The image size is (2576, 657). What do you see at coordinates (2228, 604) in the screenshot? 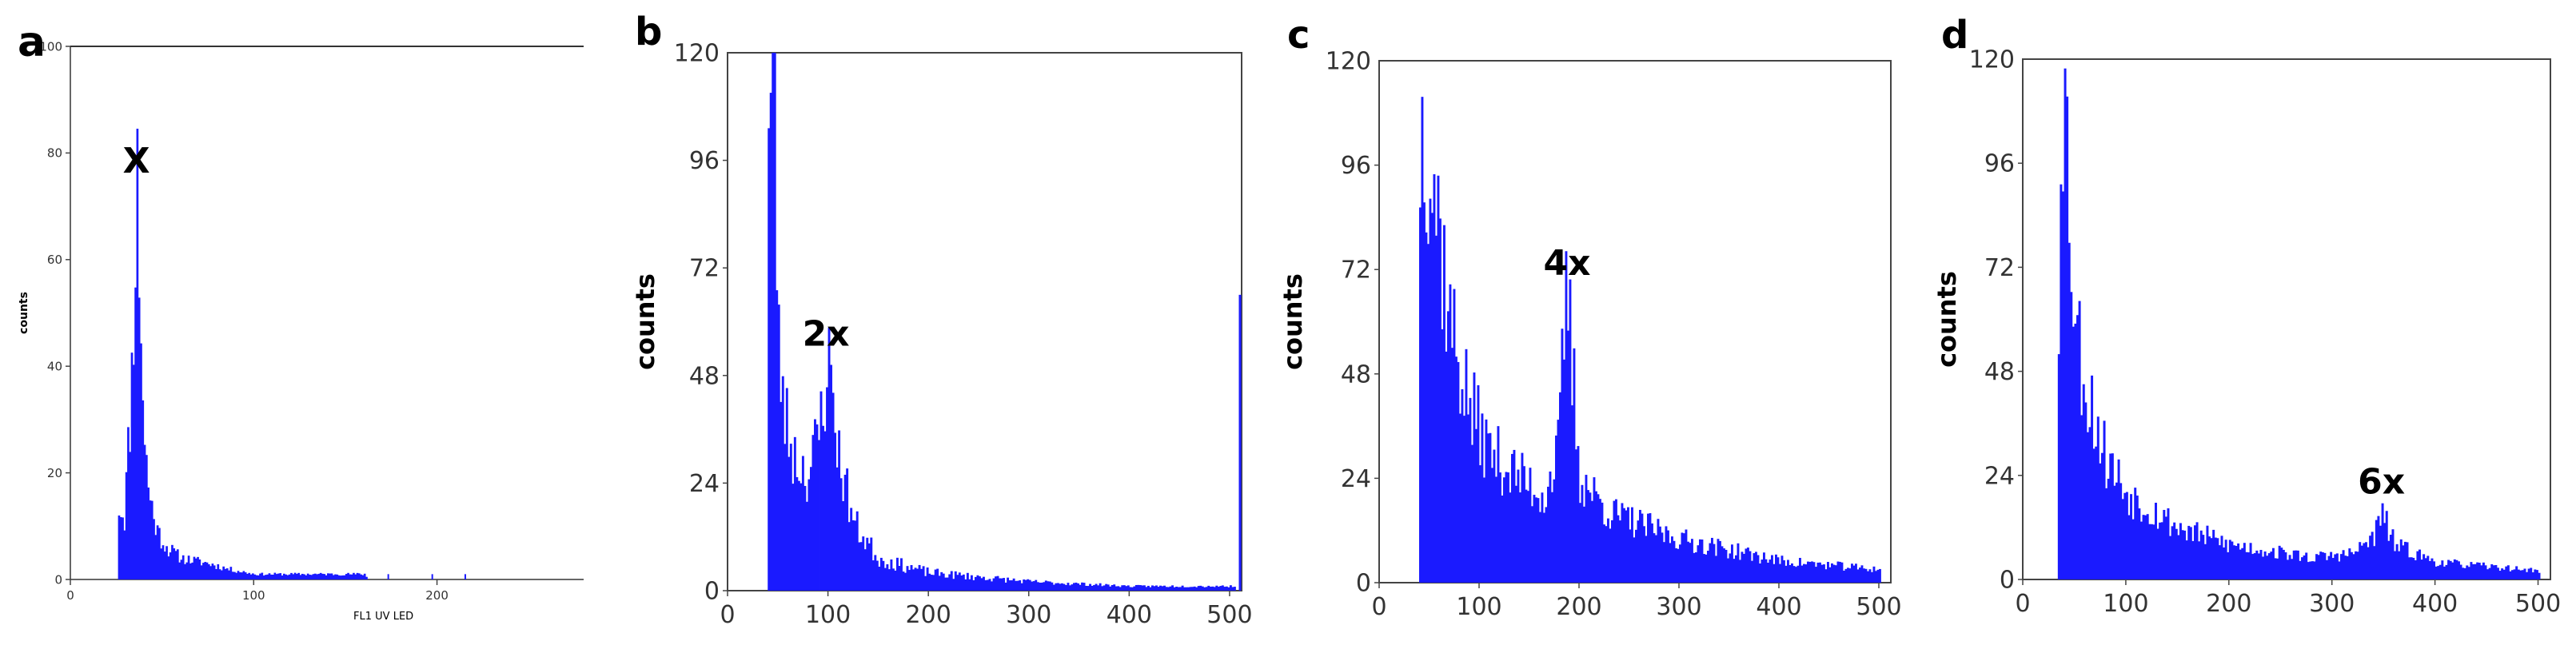
I see `x-tick-label: 200` at bounding box center [2228, 604].